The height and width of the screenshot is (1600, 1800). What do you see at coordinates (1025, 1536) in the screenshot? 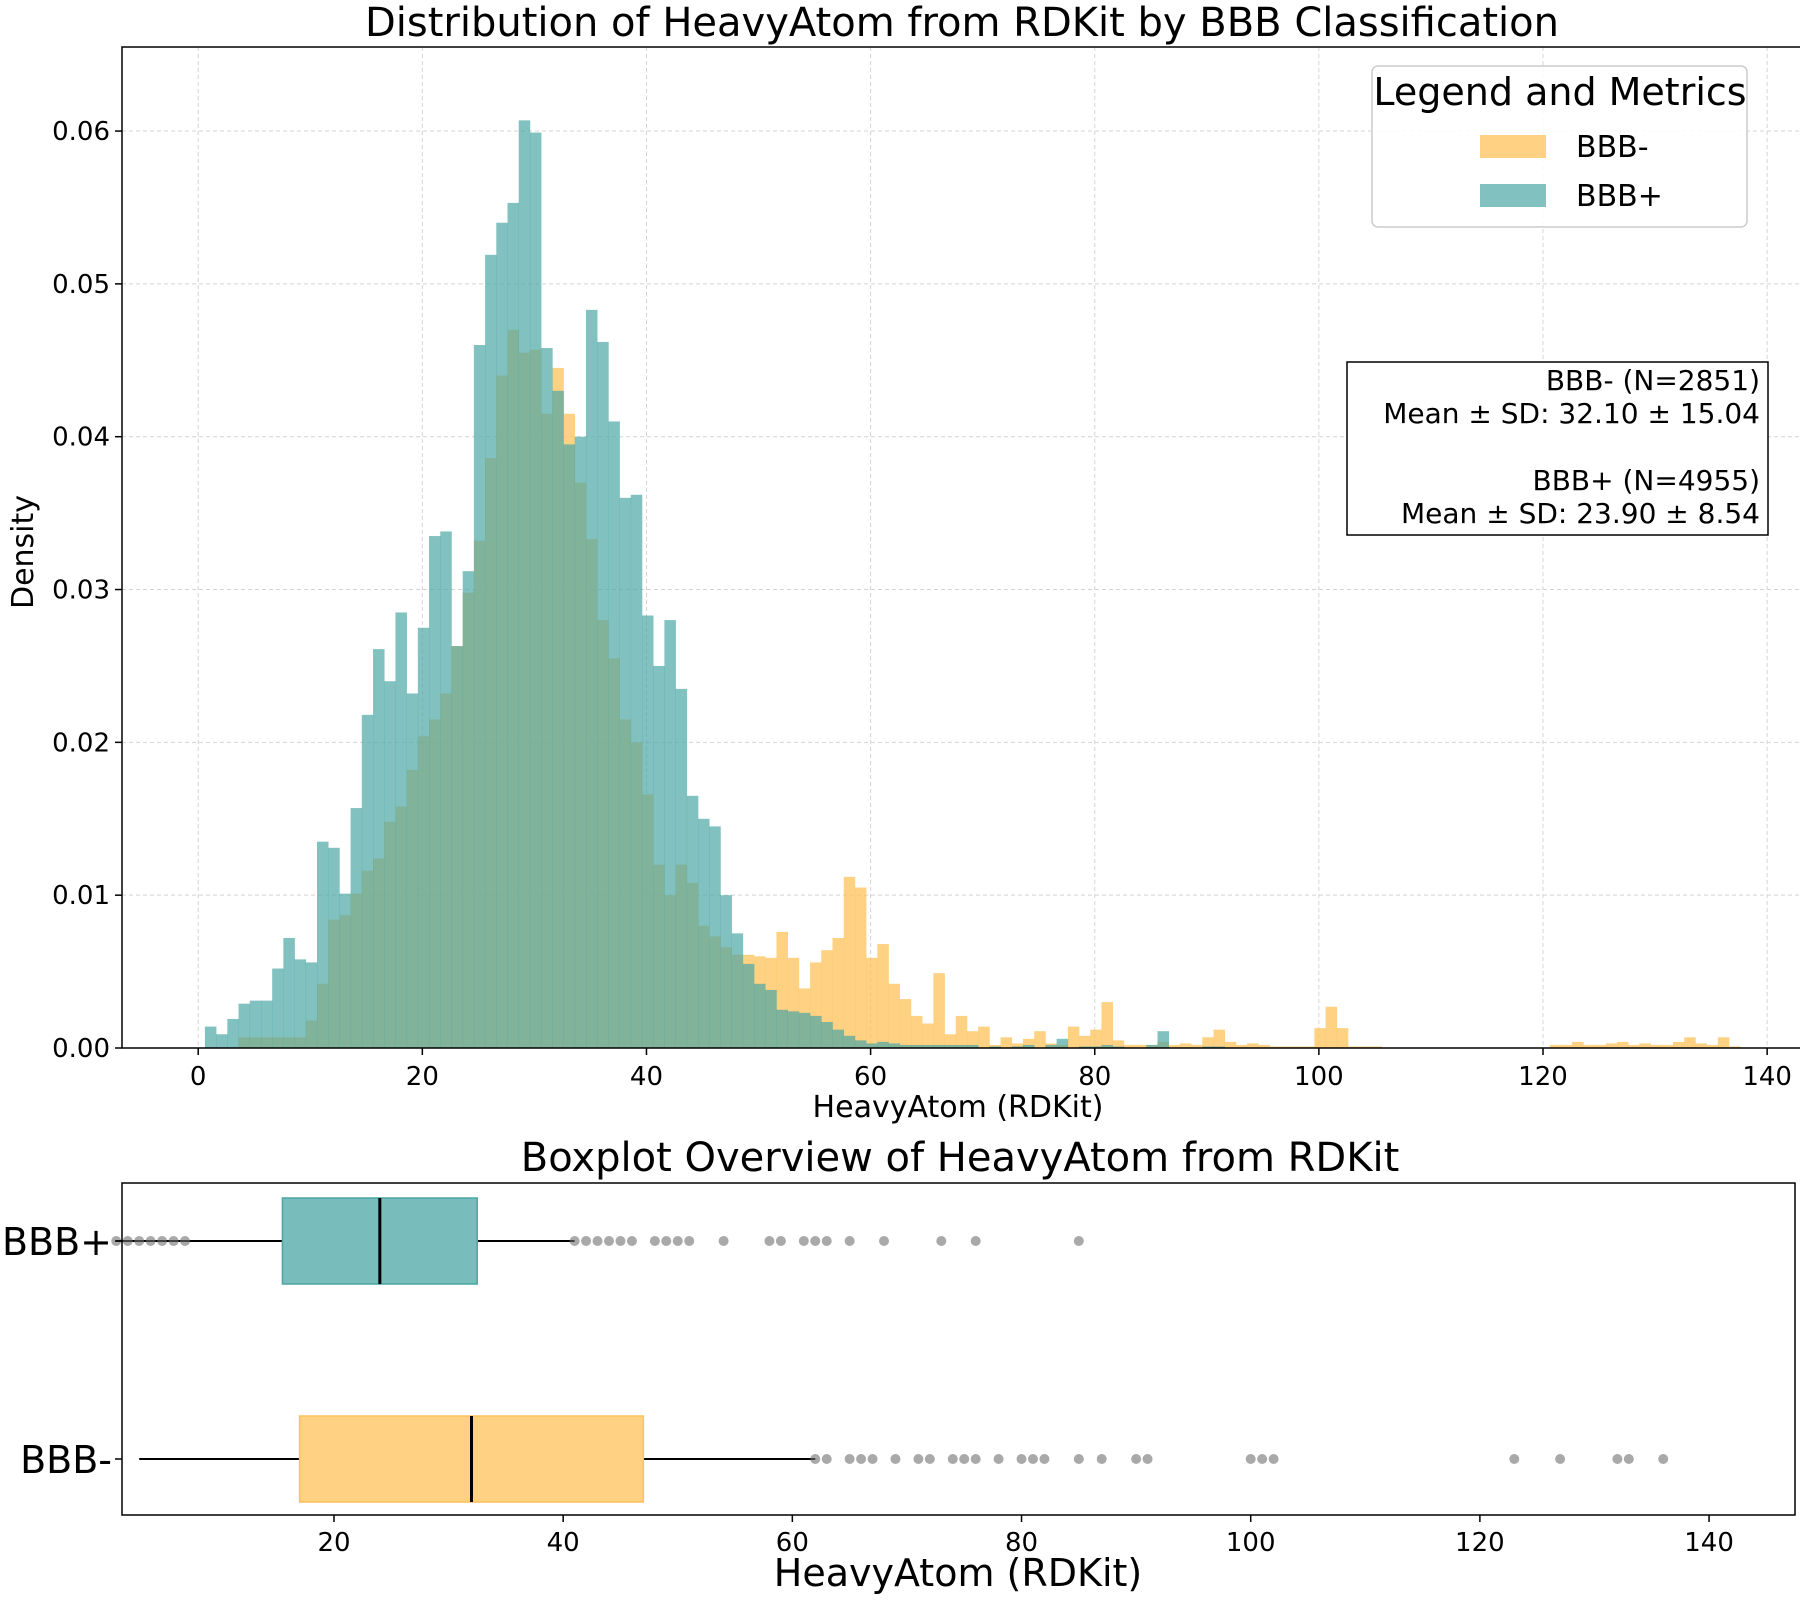
I see `boxplot-x-axis-ticks: 20 40 60 80 100 120 140` at bounding box center [1025, 1536].